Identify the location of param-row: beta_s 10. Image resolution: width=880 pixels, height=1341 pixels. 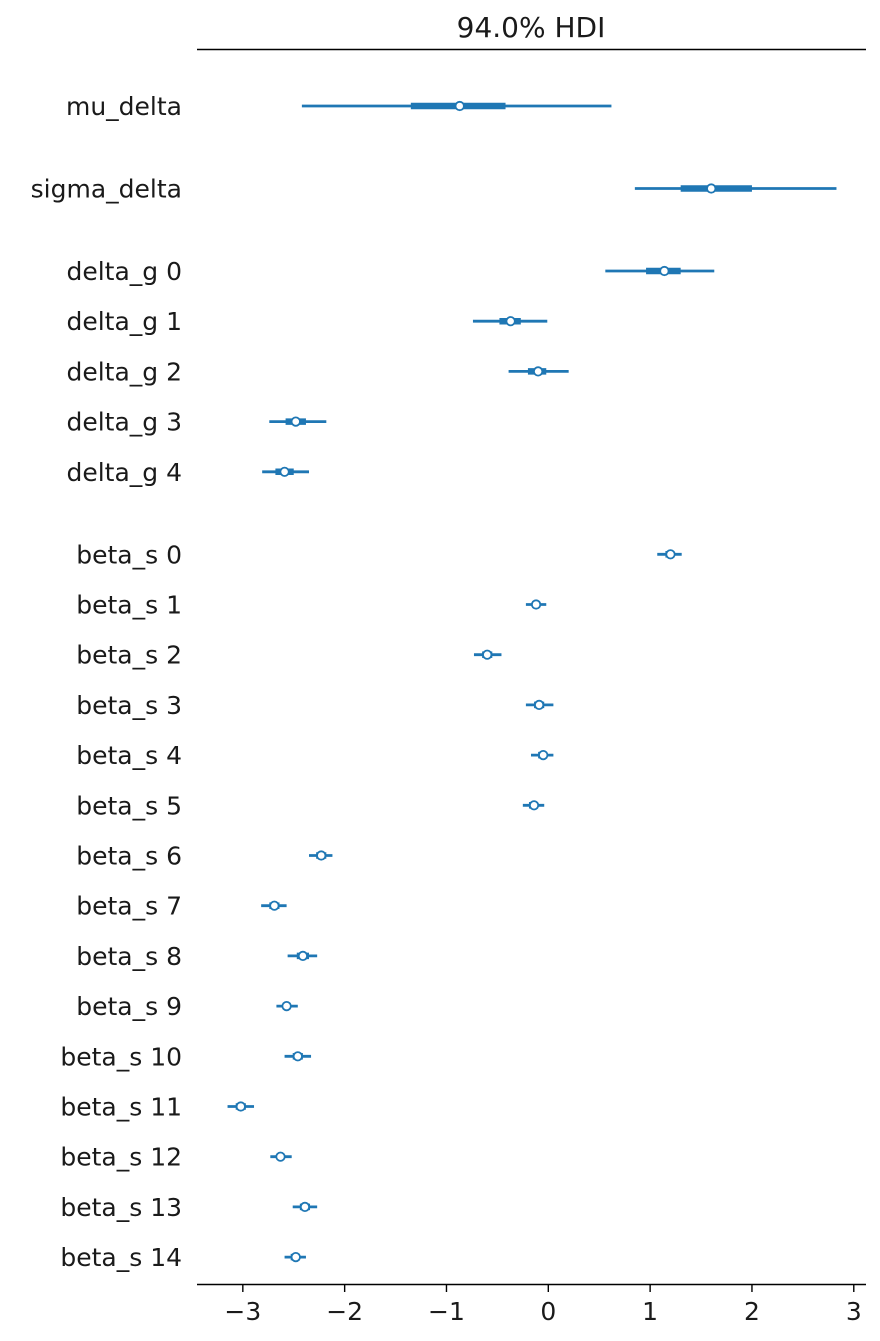
(186, 1056).